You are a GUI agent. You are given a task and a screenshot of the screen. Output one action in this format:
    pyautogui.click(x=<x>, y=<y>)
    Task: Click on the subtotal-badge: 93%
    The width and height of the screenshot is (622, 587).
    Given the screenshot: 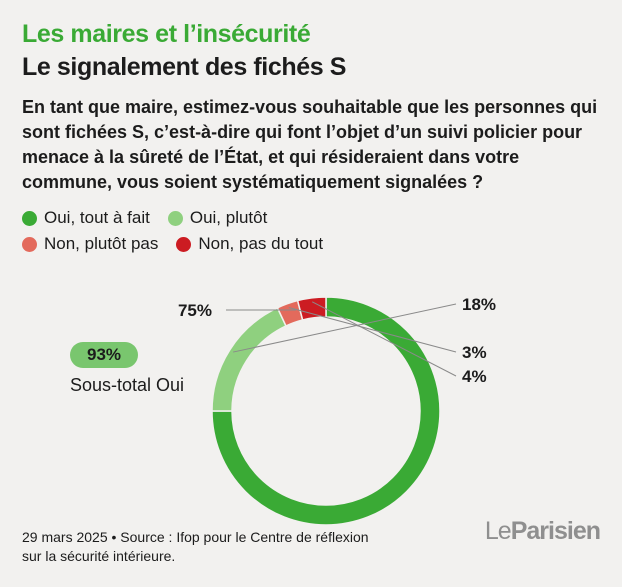 What is the action you would take?
    pyautogui.click(x=104, y=355)
    